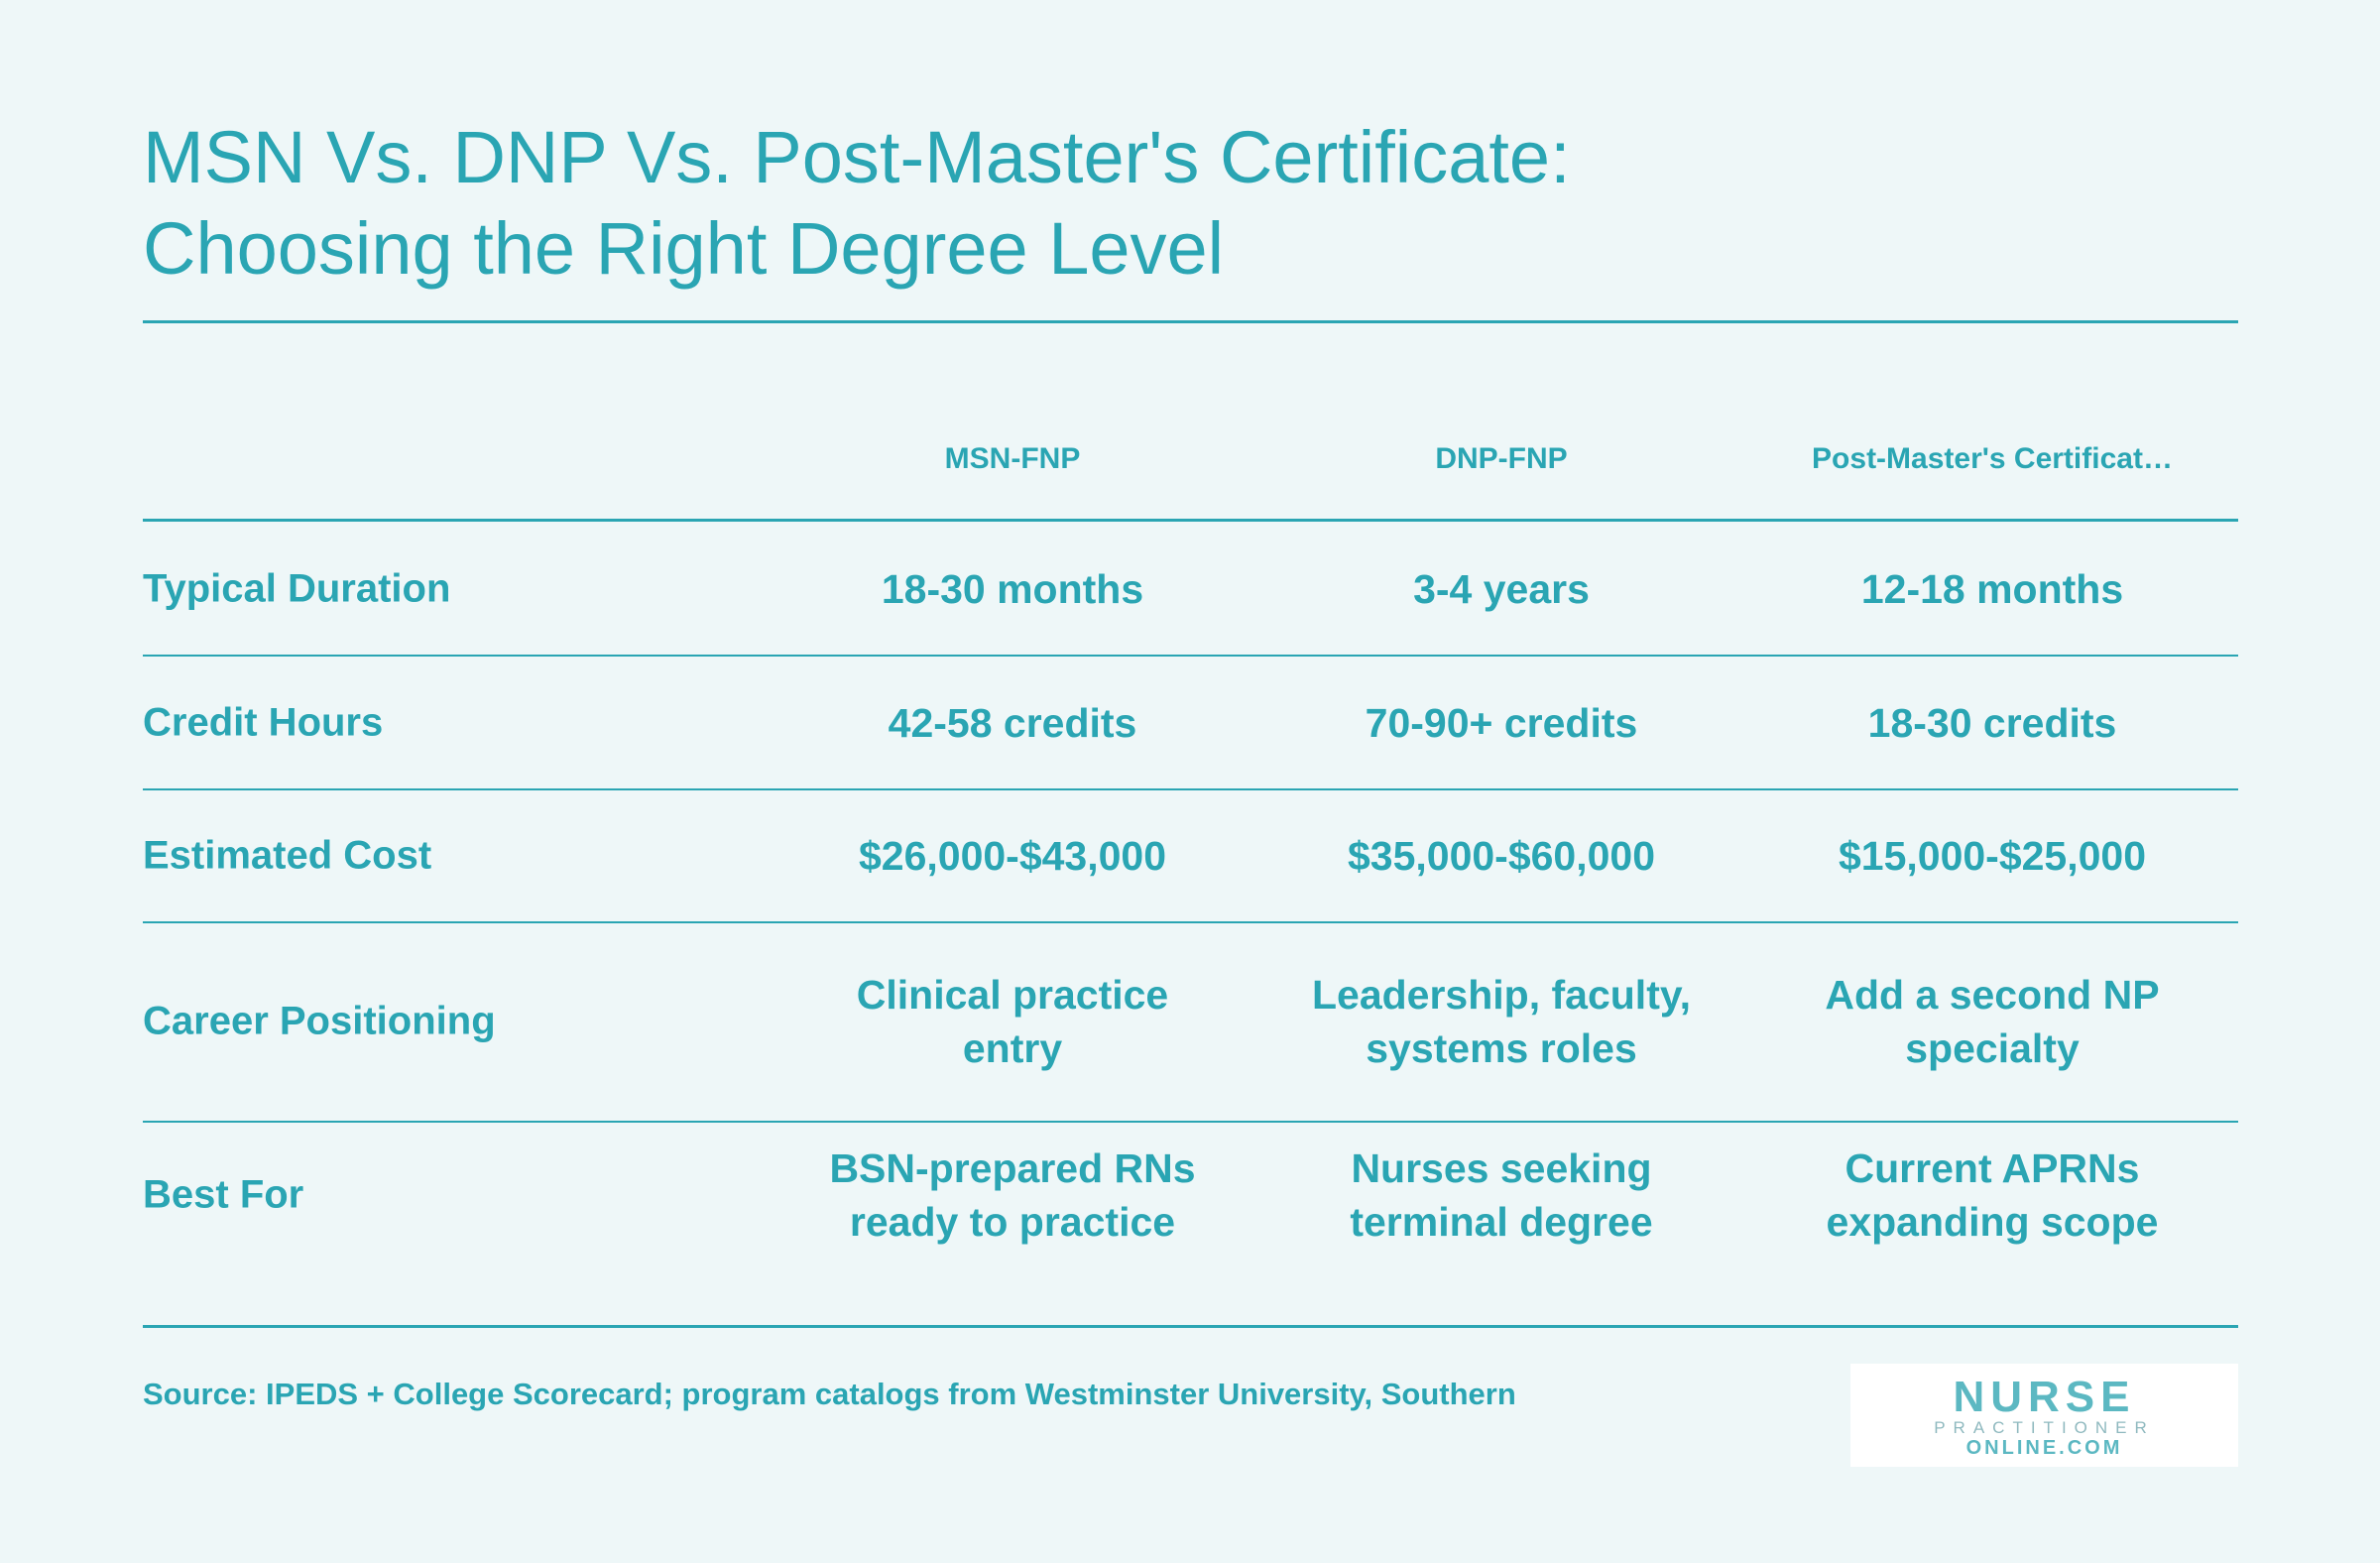 Image resolution: width=2380 pixels, height=1563 pixels. What do you see at coordinates (2044, 1448) in the screenshot?
I see `logo-text: ONLINE.COM` at bounding box center [2044, 1448].